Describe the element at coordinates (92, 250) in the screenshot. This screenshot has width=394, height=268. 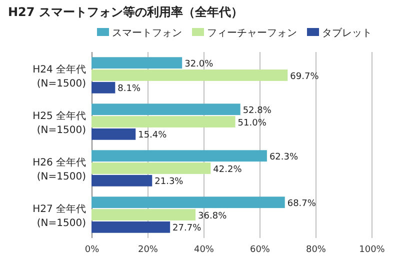
I see `x-tick-label: 0%` at that location.